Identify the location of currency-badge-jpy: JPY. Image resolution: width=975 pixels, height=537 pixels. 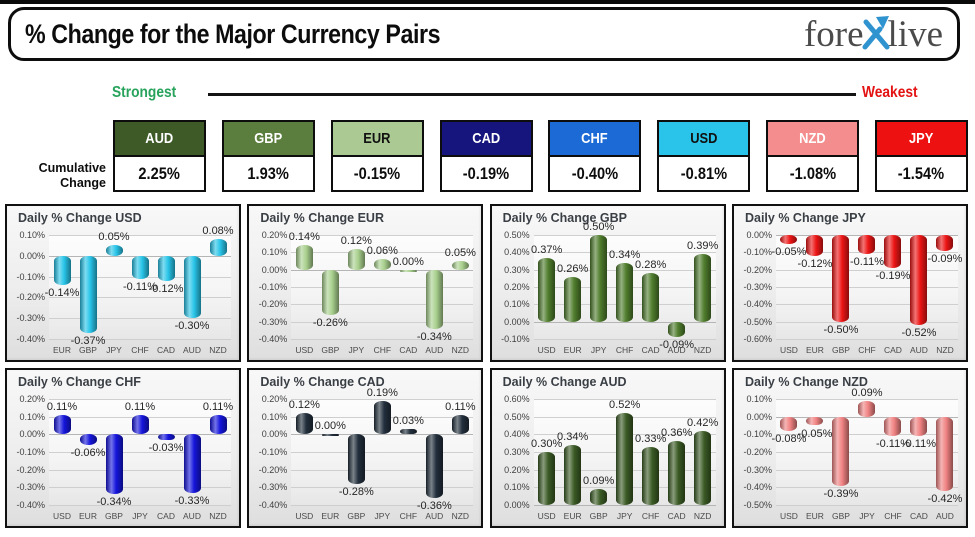
(921, 138).